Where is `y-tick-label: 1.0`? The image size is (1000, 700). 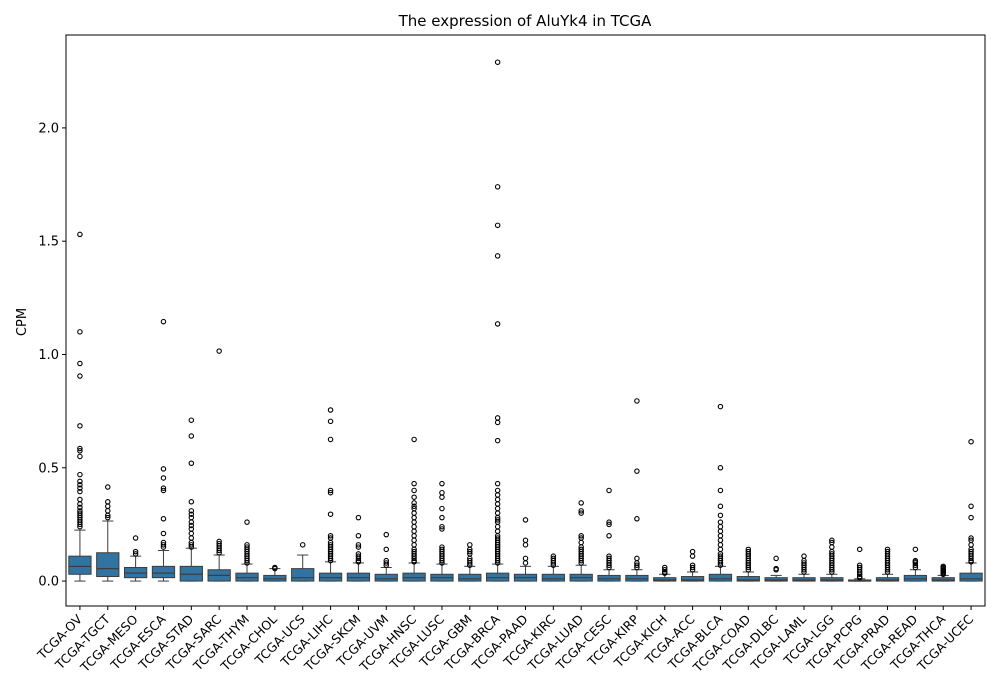
y-tick-label: 1.0 is located at coordinates (48, 355).